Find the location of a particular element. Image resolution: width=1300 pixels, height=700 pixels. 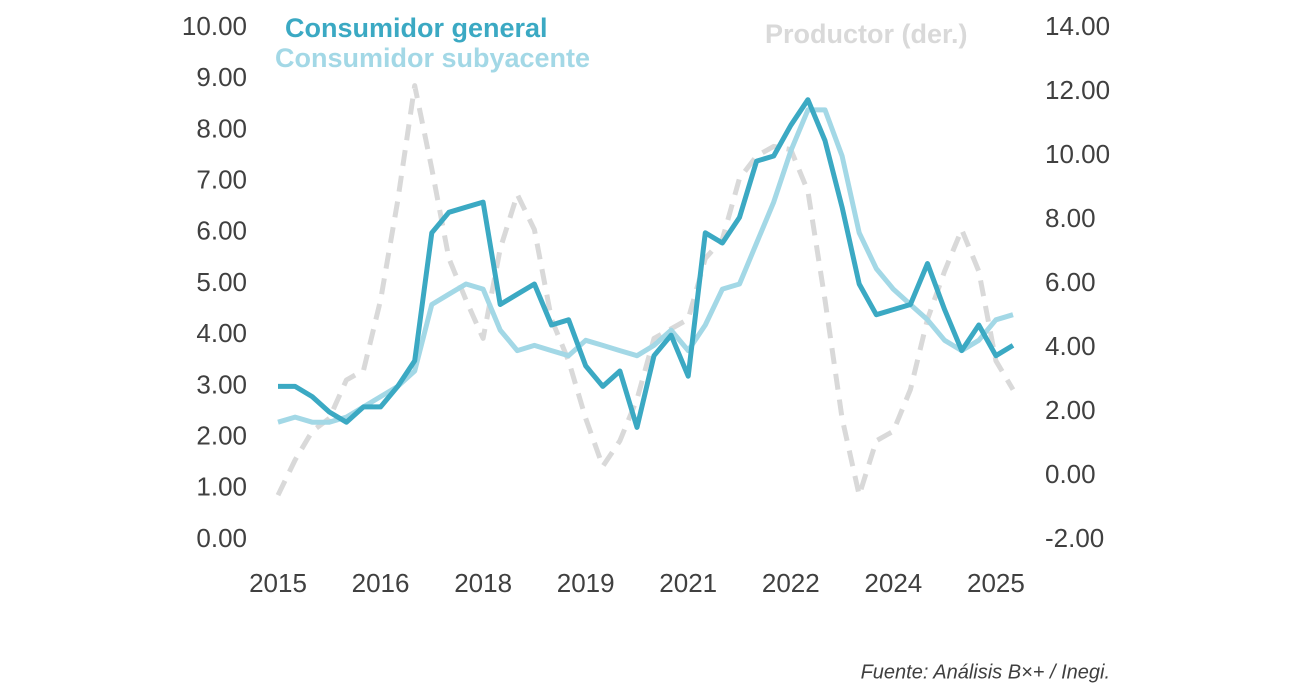

x-tick-label: 2021 is located at coordinates (688, 583).